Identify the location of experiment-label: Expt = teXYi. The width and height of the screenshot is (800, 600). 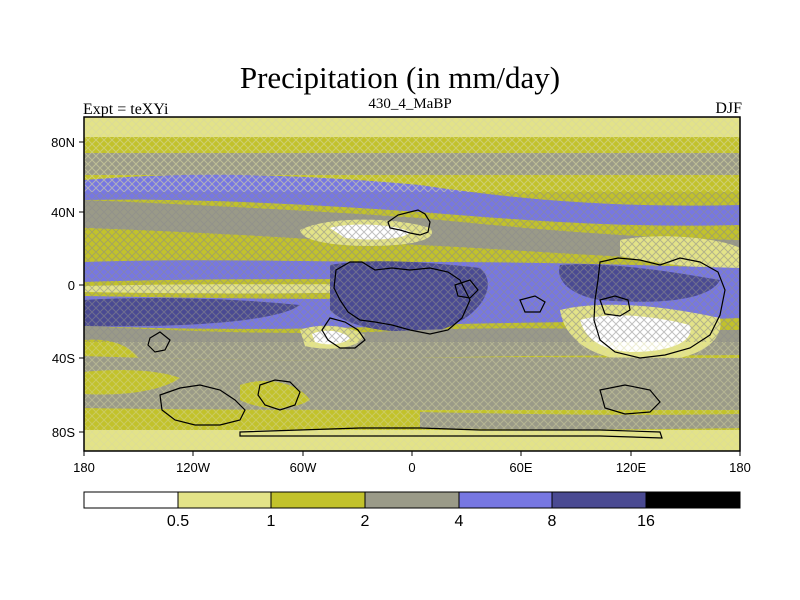
(126, 109).